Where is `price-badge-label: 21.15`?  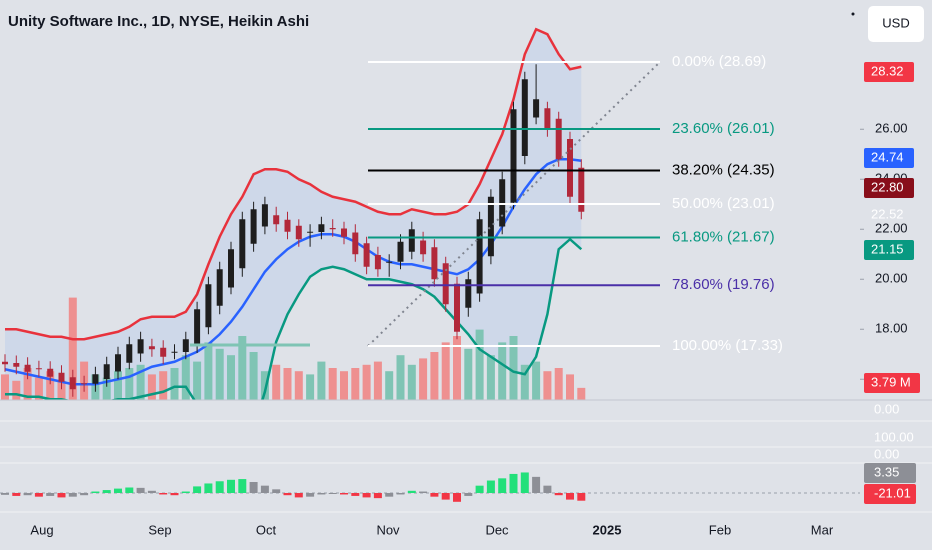 price-badge-label: 21.15 is located at coordinates (887, 248).